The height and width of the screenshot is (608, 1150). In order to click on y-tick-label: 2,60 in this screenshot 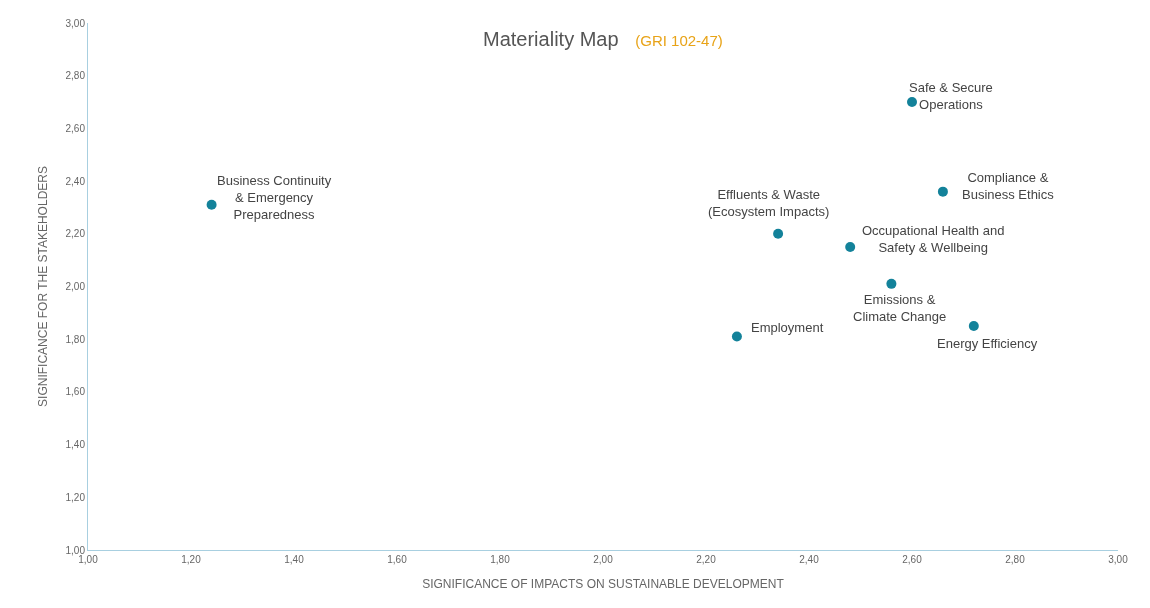, I will do `click(75, 128)`.